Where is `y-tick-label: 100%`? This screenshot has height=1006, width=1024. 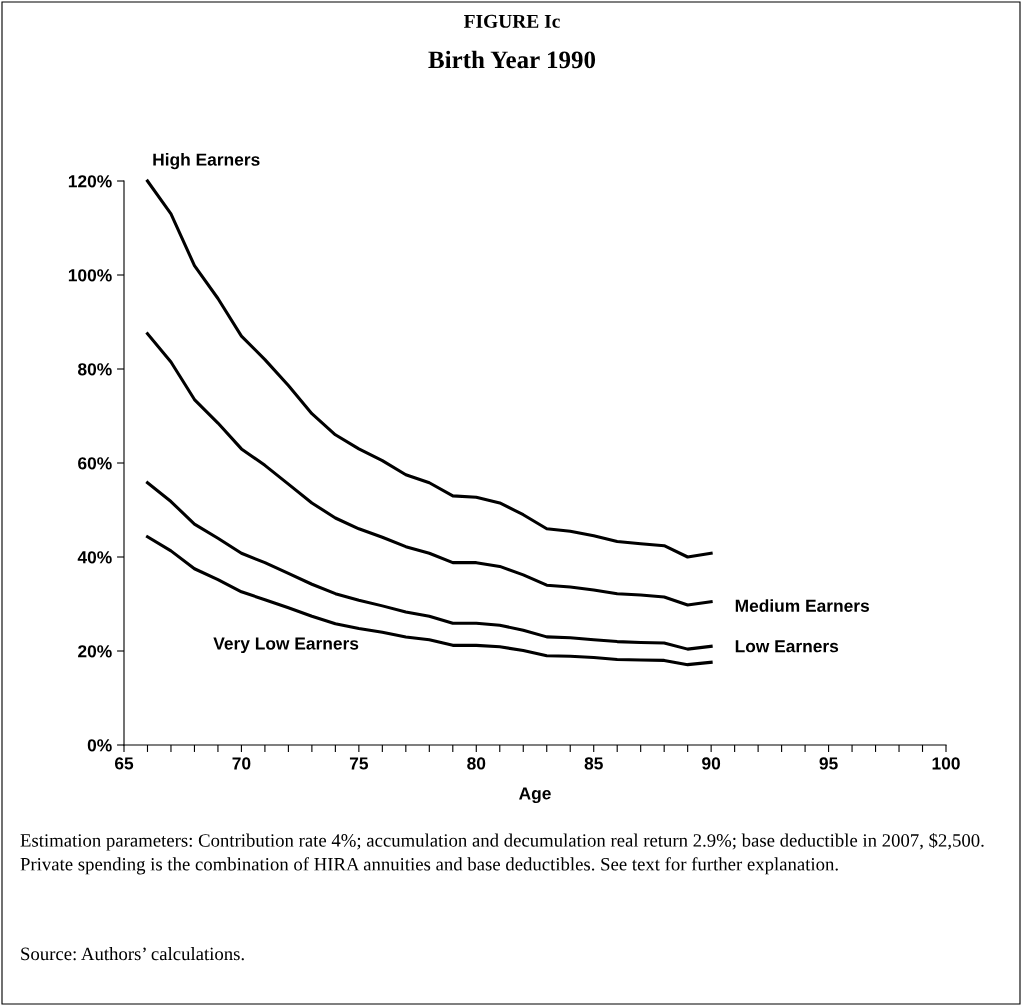 y-tick-label: 100% is located at coordinates (90, 275).